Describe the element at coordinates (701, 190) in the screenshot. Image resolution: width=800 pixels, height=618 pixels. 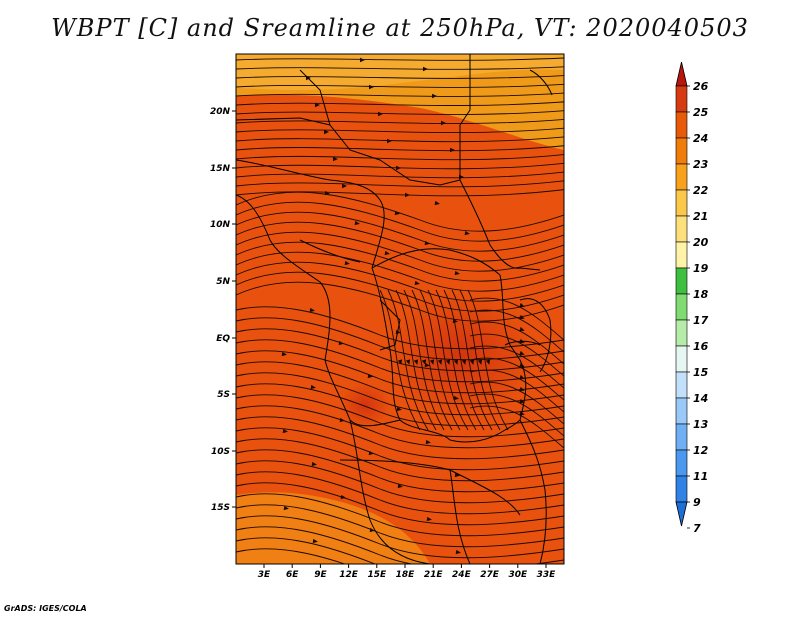
I see `colorbar-label: 22` at that location.